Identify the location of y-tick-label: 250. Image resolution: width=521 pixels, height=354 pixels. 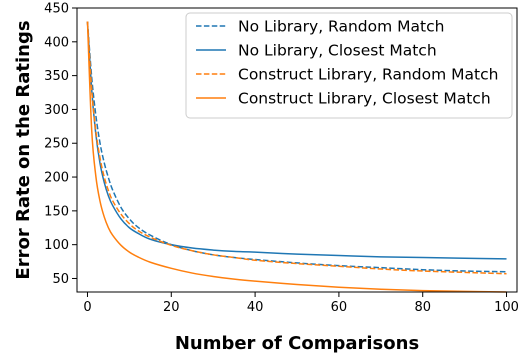
(56, 144).